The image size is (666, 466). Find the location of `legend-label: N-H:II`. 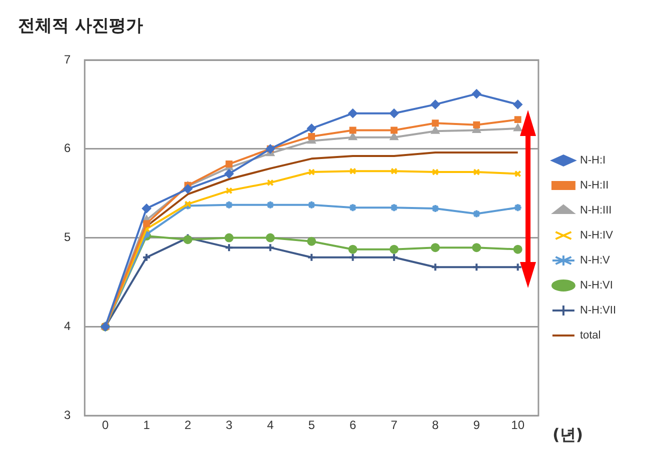

legend-label: N-H:II is located at coordinates (594, 186).